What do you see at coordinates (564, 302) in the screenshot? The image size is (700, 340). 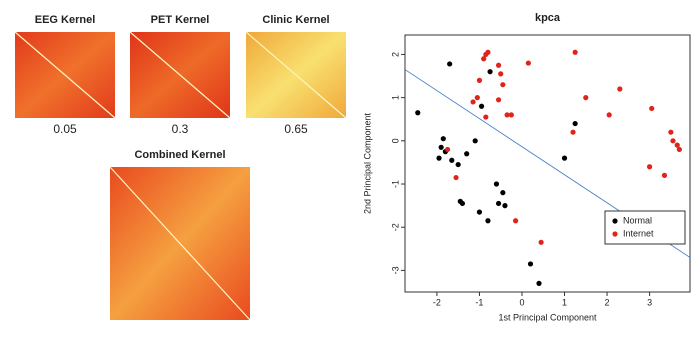 I see `x-tick-label: 1` at bounding box center [564, 302].